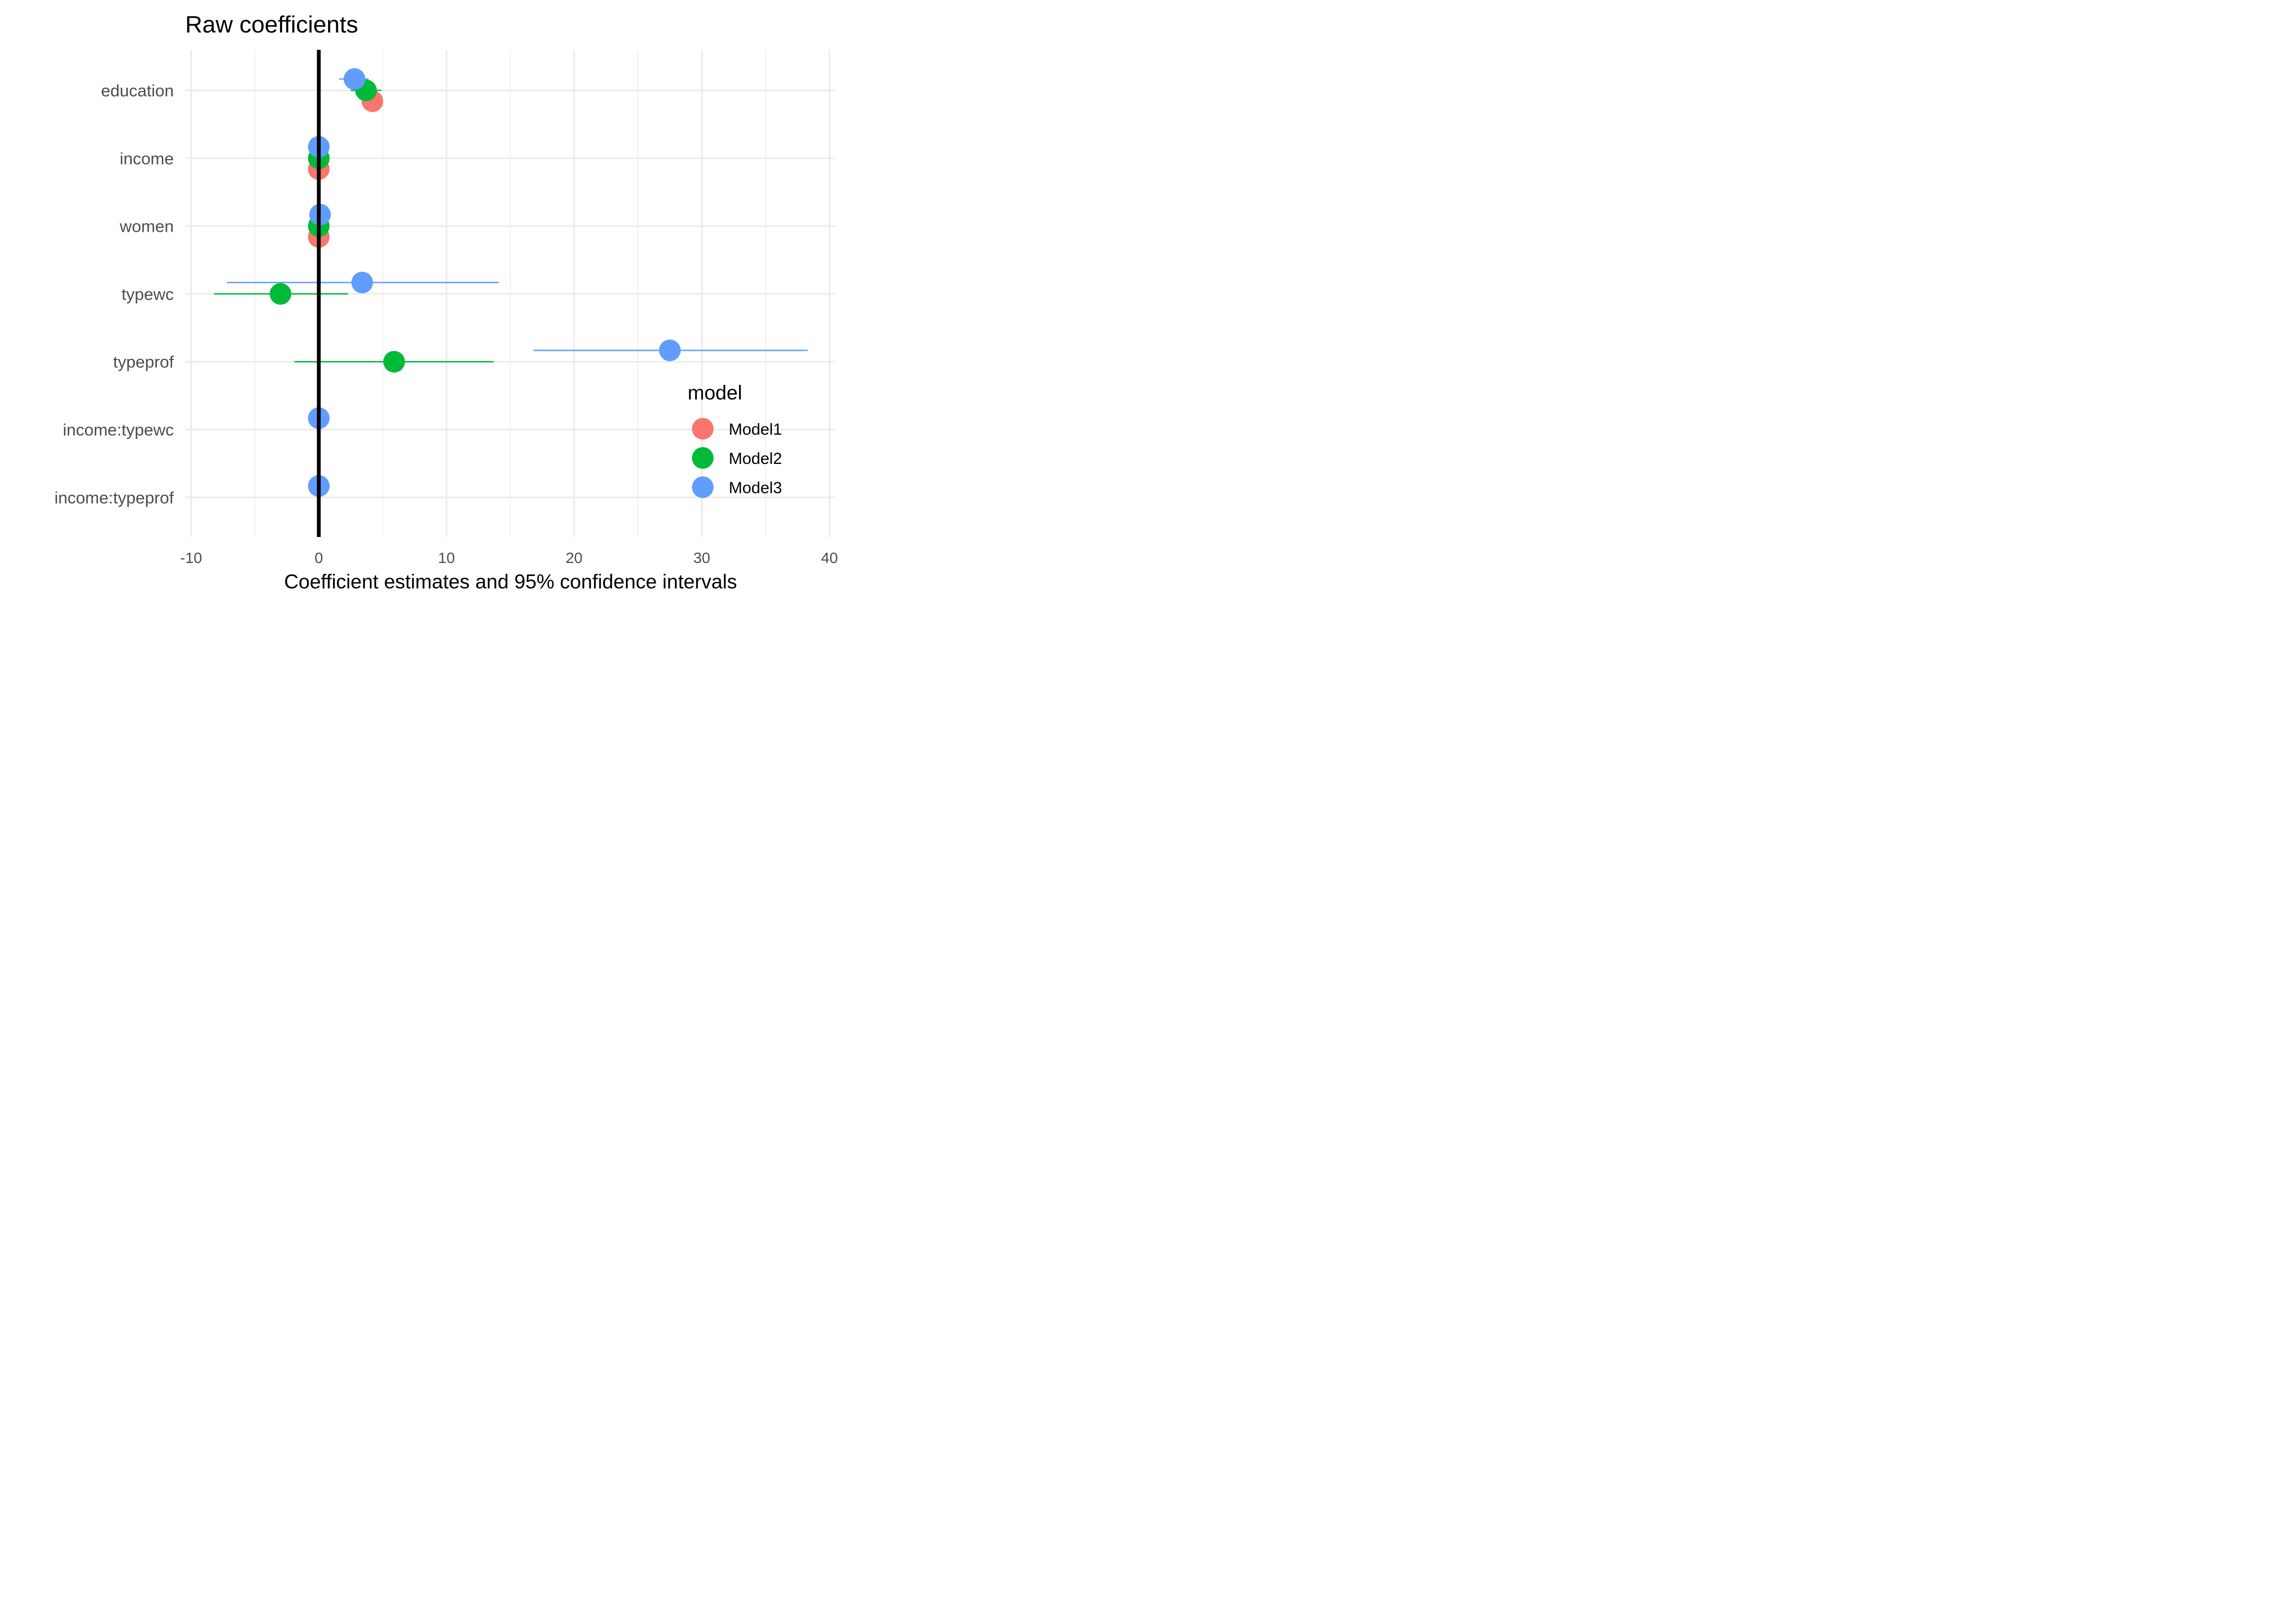 This screenshot has width=2274, height=1624. I want to click on legend-label: Model1, so click(756, 429).